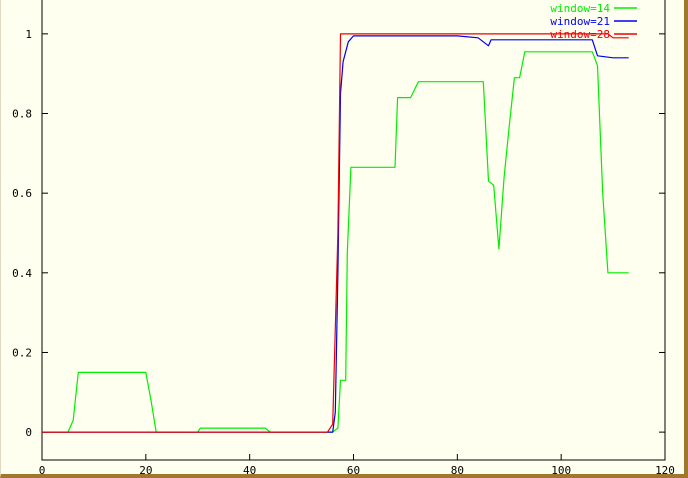  What do you see at coordinates (561, 470) in the screenshot?
I see `x-tick-label: 100` at bounding box center [561, 470].